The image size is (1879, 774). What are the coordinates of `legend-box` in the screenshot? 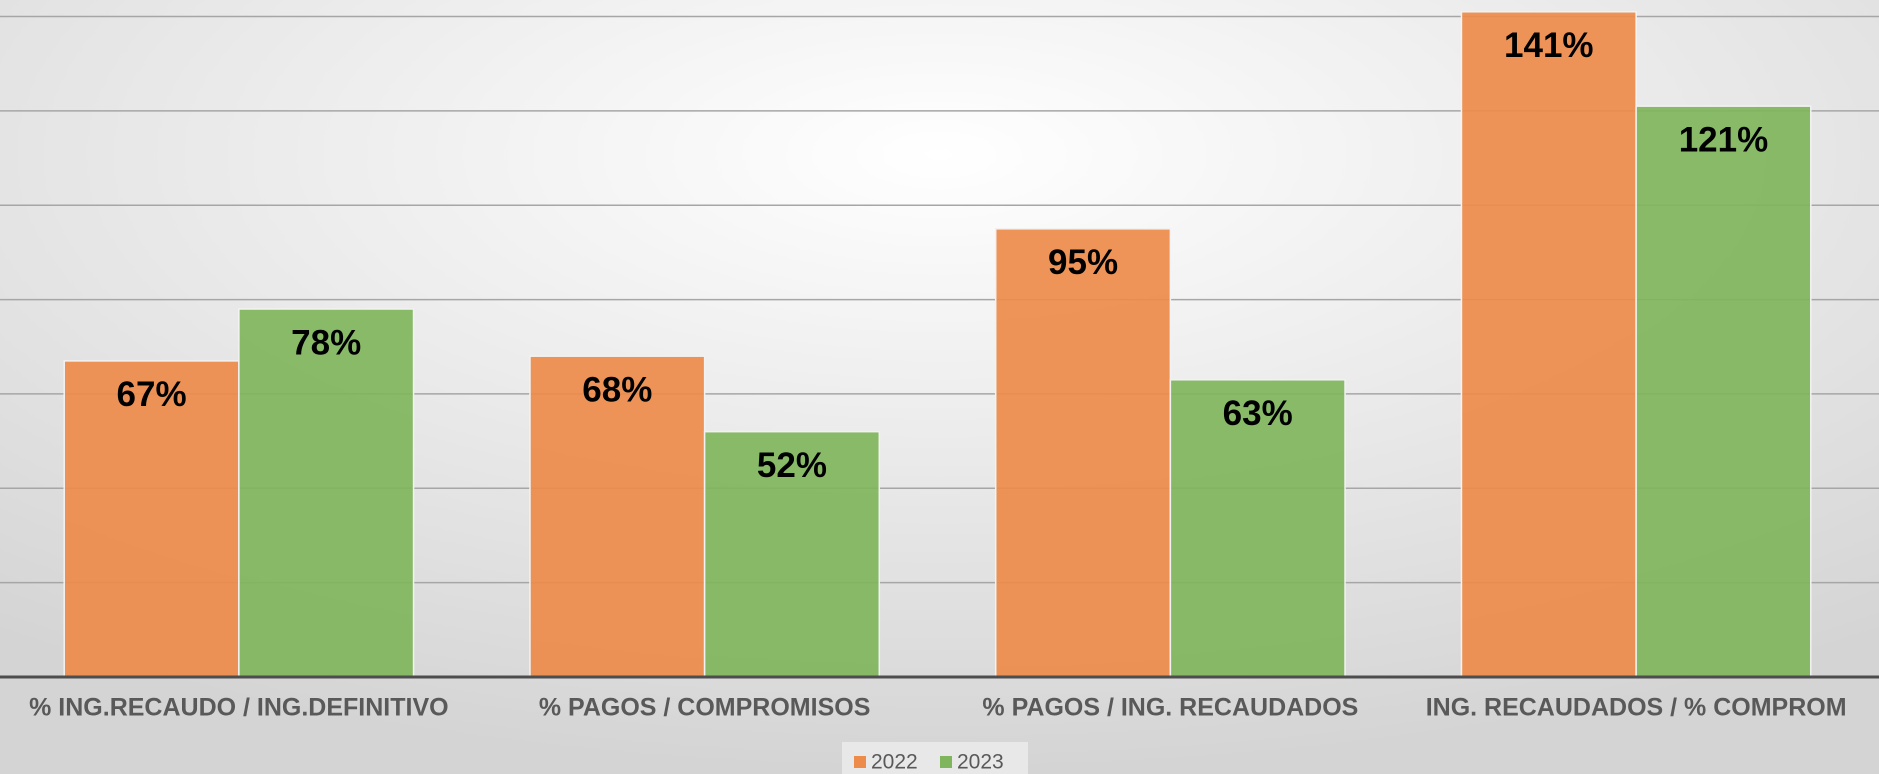 It's located at (935, 758).